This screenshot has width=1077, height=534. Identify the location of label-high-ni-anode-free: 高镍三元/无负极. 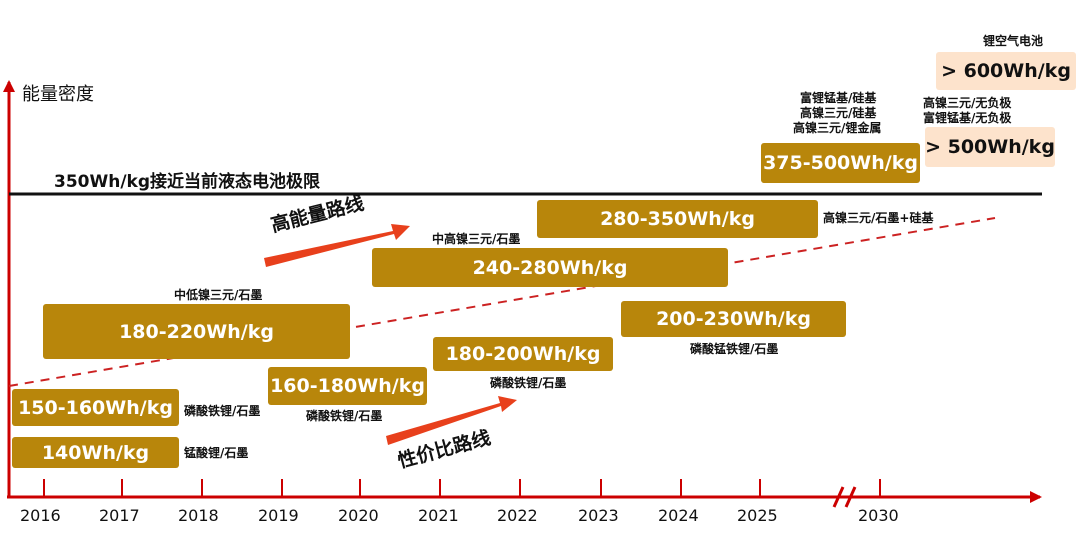
(967, 103).